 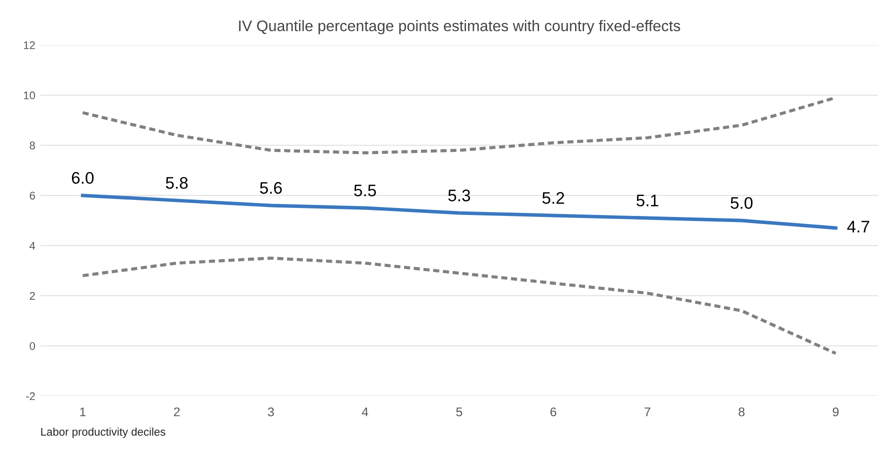 I want to click on x-tick-label: 9, so click(x=835, y=411).